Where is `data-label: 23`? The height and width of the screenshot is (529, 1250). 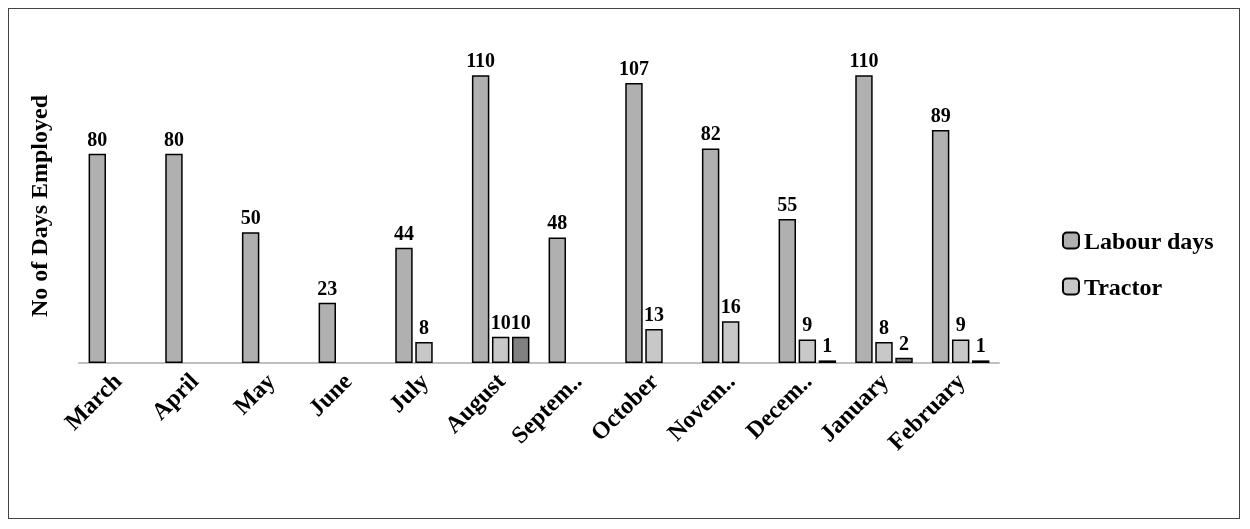 data-label: 23 is located at coordinates (327, 287).